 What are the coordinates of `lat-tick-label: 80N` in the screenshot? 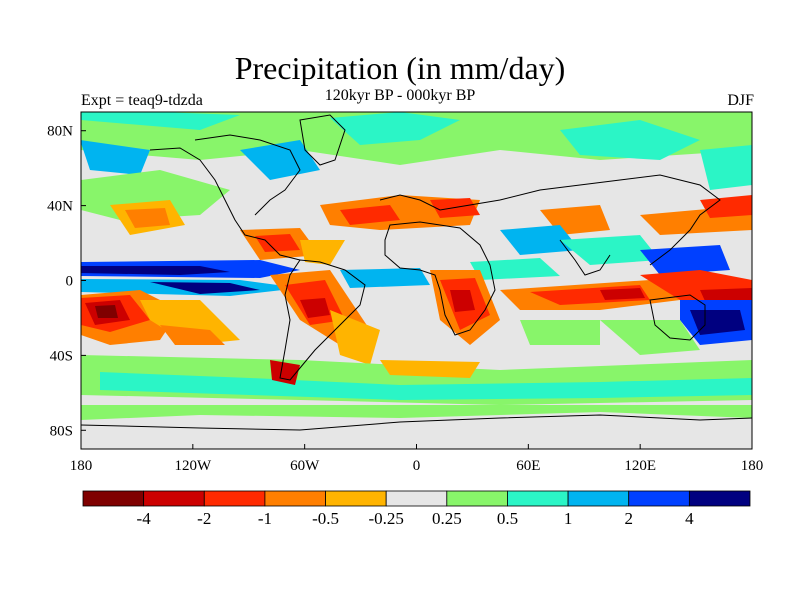 It's located at (60, 132).